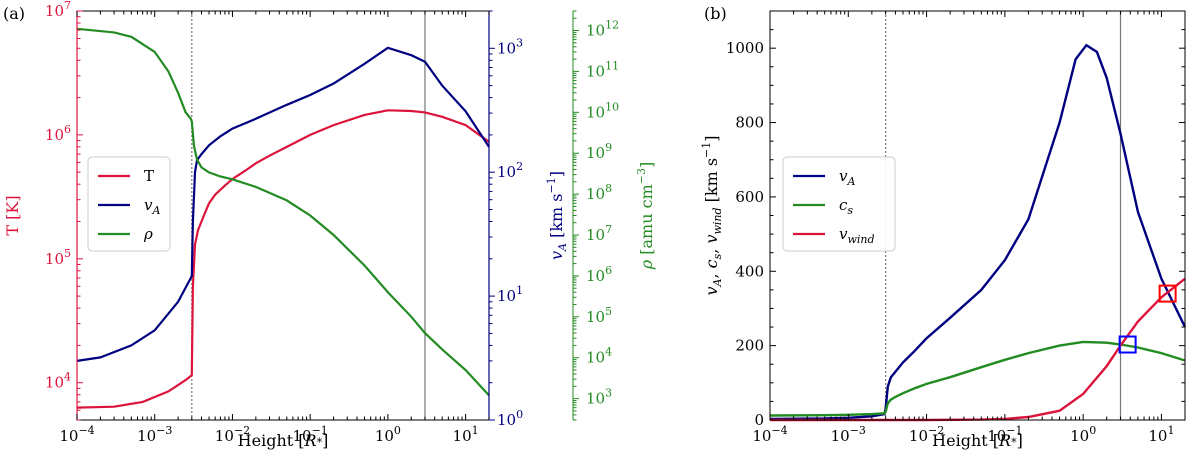 The width and height of the screenshot is (1200, 457). I want to click on legend-label-vwind: vwind, so click(857, 235).